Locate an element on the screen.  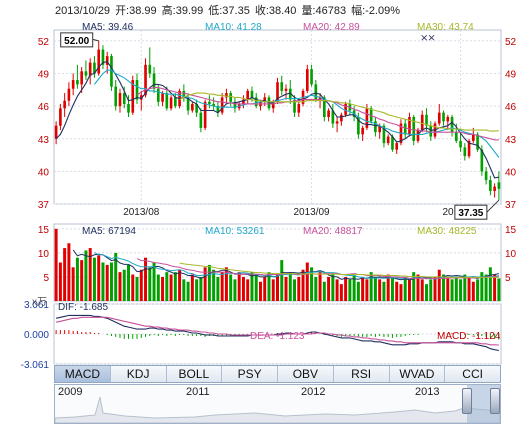
price-ma30-line is located at coordinates (339, 112).